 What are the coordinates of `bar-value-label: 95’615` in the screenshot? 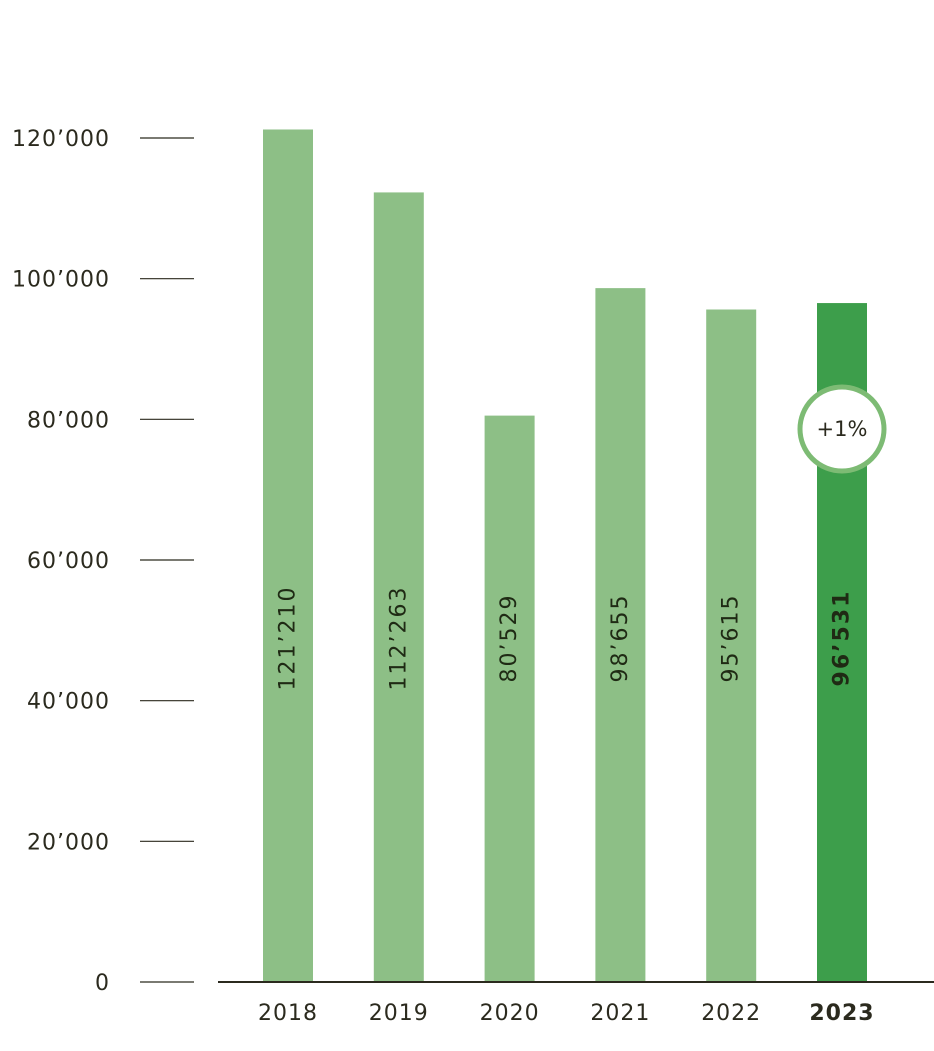 It's located at (731, 638).